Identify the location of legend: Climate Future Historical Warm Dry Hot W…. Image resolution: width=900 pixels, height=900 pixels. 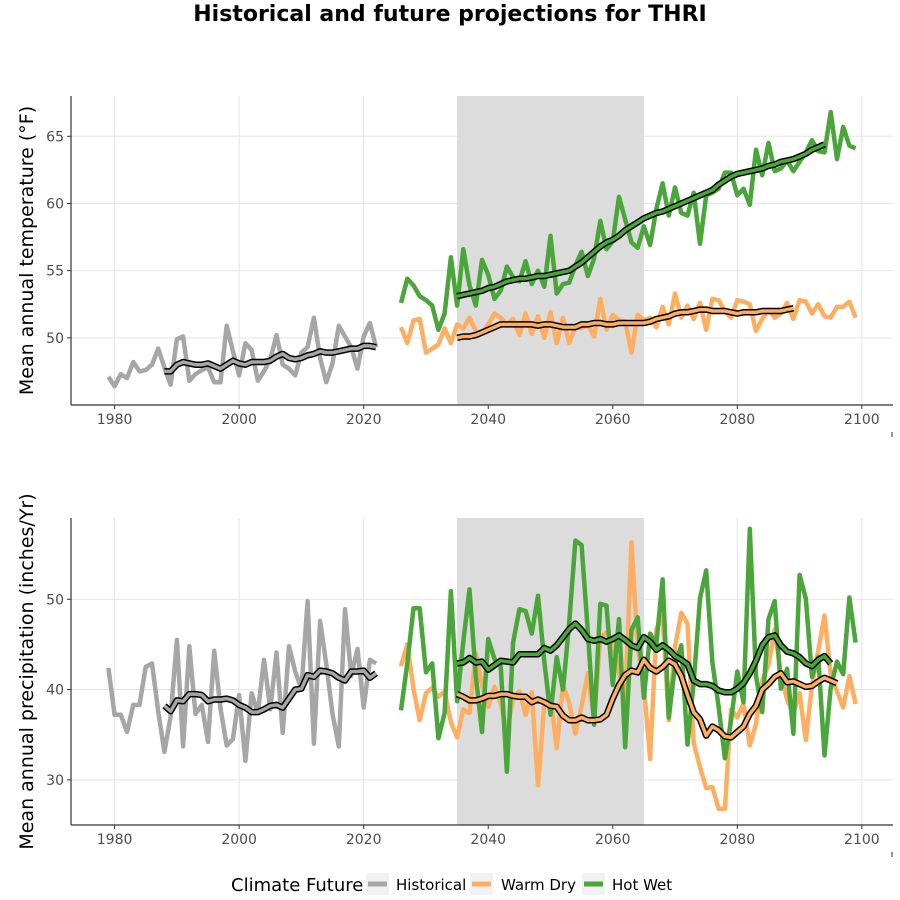
(451, 884).